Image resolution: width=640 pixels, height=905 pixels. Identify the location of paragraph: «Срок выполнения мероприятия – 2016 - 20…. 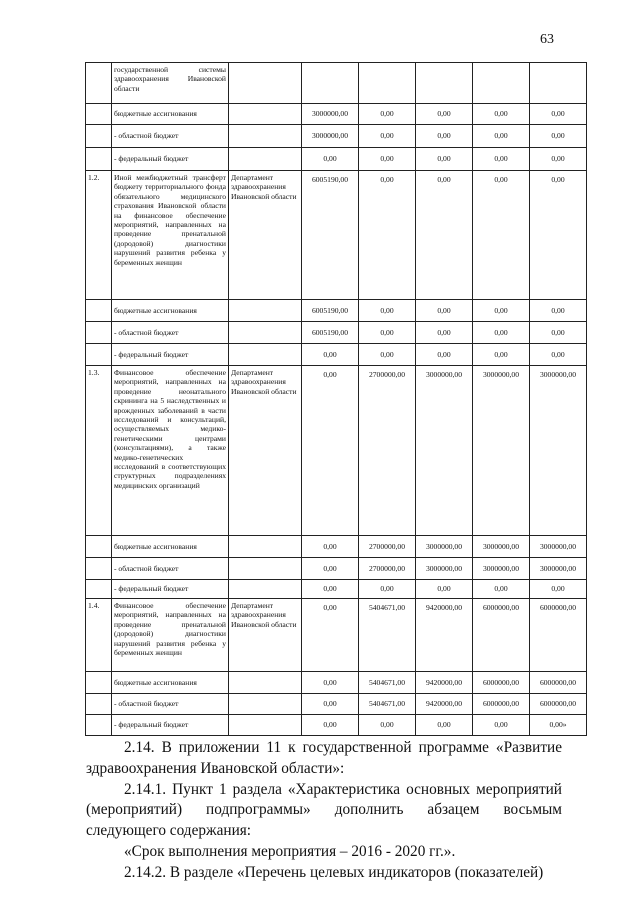
(290, 851).